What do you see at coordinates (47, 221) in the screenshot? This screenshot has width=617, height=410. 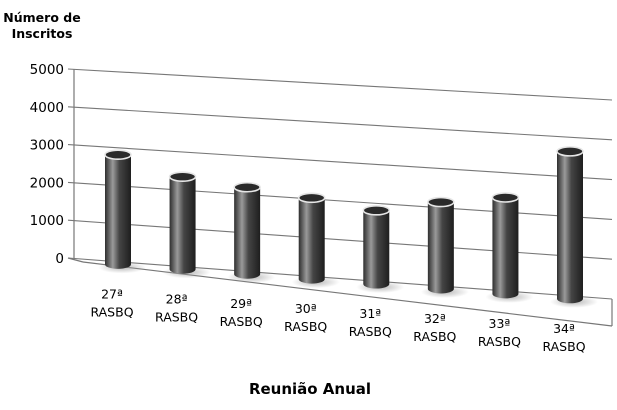 I see `y-tick-label: 1000` at bounding box center [47, 221].